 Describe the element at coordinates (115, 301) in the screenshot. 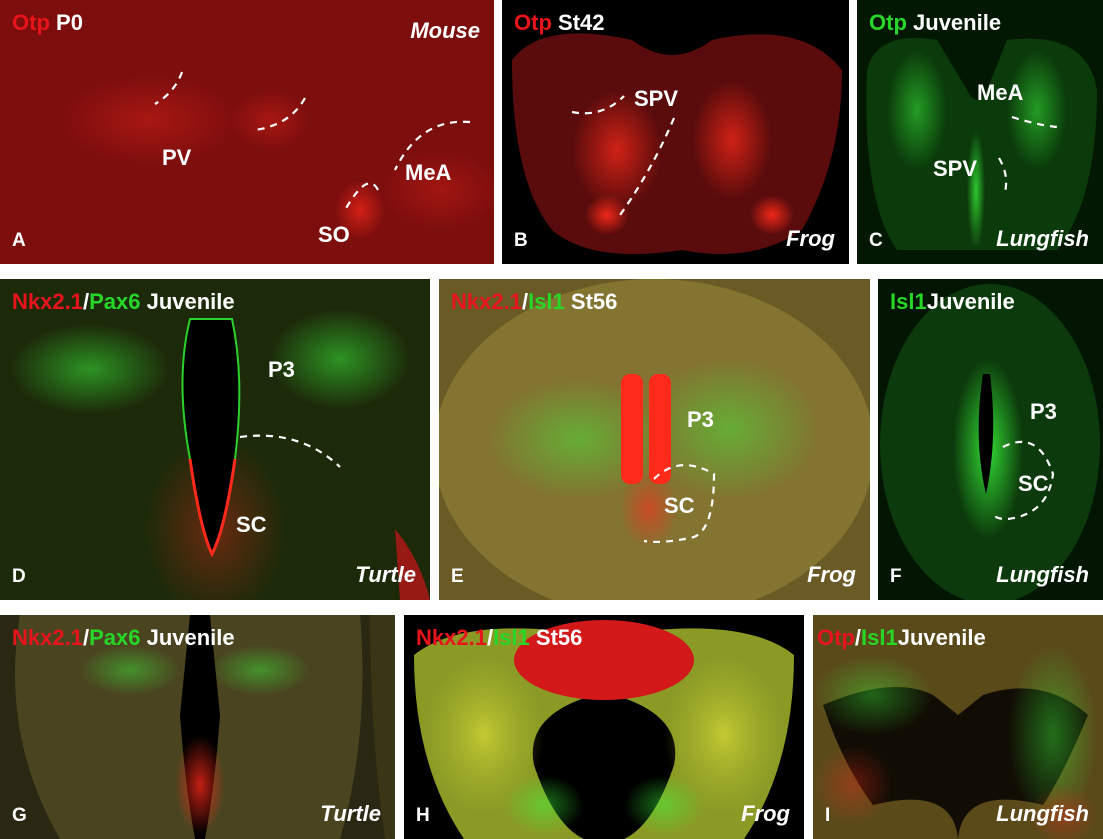

I see `panel-d-marker2: Pax6` at that location.